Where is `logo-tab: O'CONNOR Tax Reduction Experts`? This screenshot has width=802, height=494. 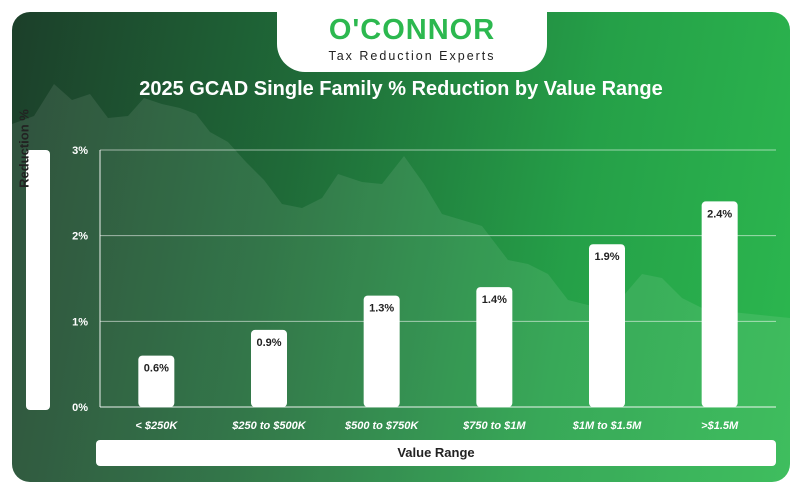 logo-tab: O'CONNOR Tax Reduction Experts is located at coordinates (412, 42).